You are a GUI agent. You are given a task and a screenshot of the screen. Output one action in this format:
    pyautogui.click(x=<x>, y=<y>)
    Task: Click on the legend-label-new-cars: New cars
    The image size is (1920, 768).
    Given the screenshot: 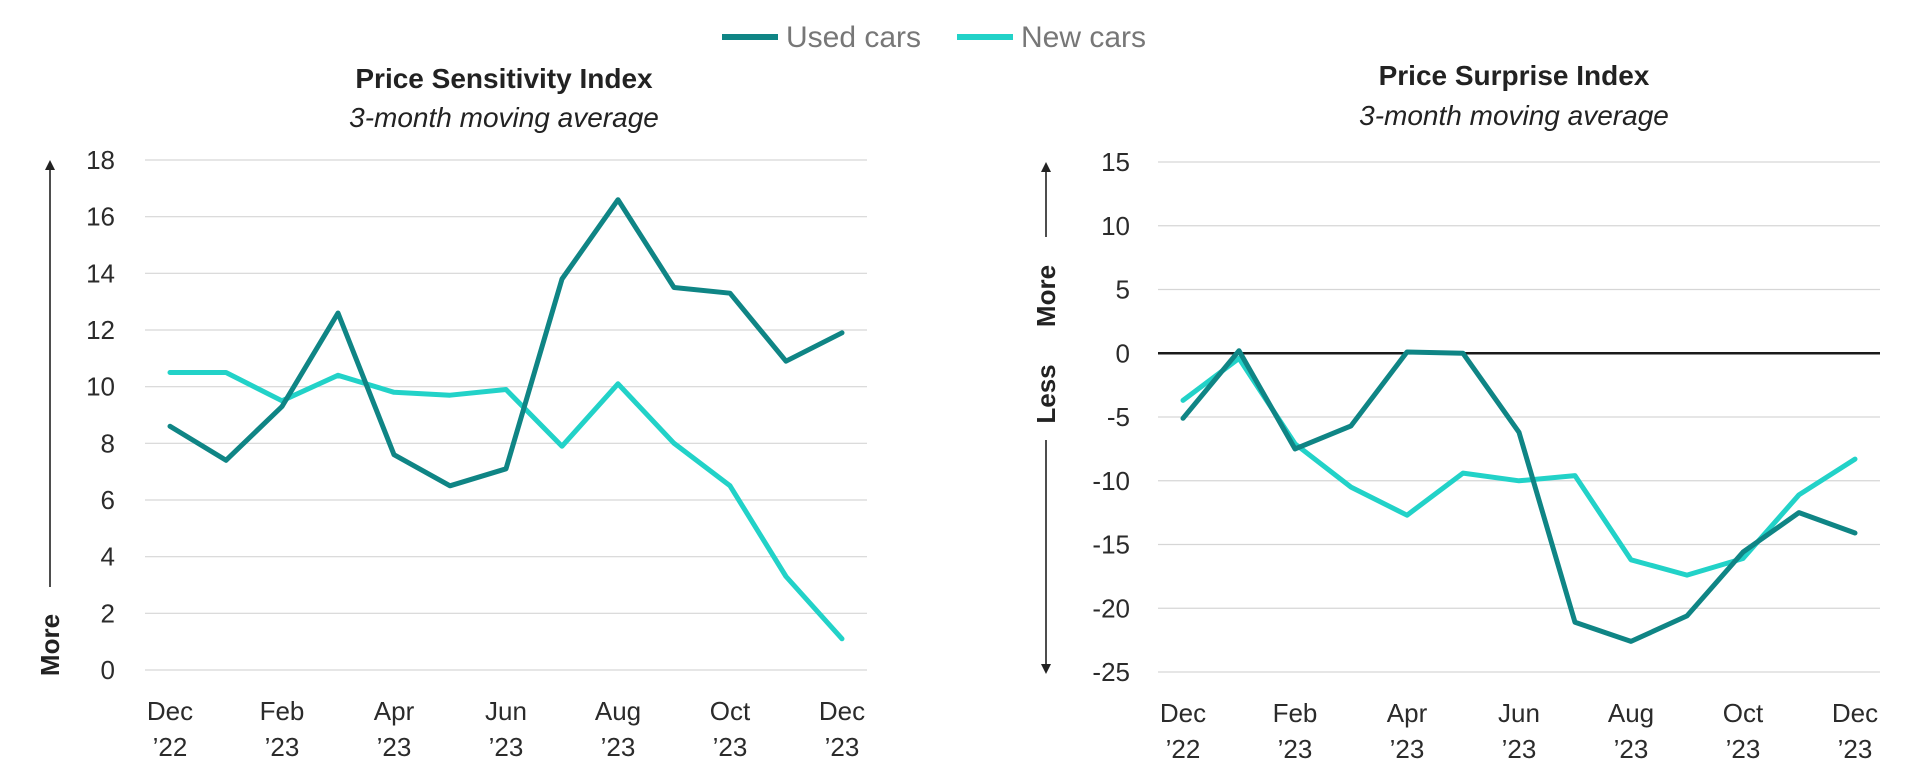 What is the action you would take?
    pyautogui.click(x=1083, y=37)
    